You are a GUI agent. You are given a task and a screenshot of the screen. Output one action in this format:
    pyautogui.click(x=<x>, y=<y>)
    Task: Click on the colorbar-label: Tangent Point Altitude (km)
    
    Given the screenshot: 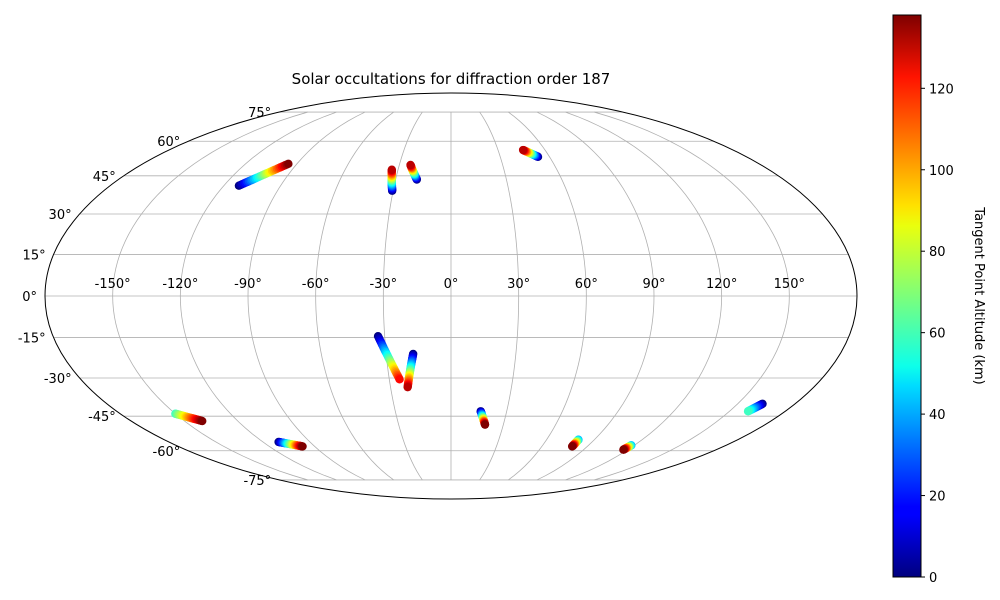 What is the action you would take?
    pyautogui.click(x=978, y=295)
    